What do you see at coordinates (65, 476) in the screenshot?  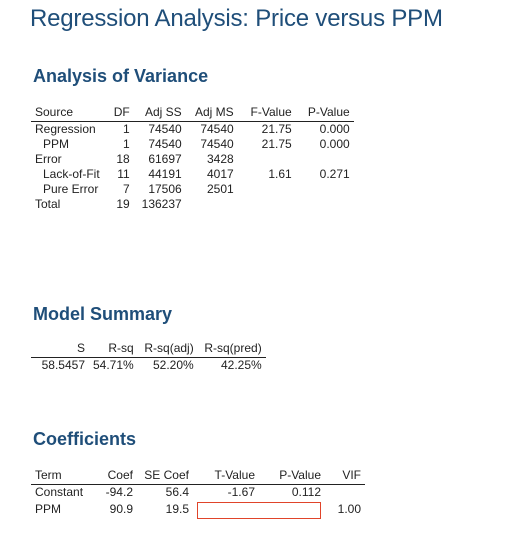 I see `col-term: Term` at bounding box center [65, 476].